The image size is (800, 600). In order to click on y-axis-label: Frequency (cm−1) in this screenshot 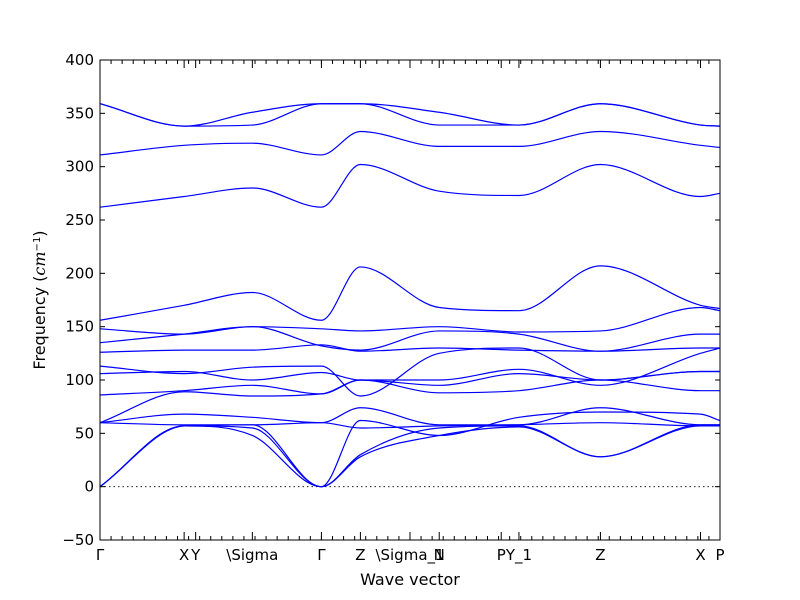, I will do `click(39, 299)`.